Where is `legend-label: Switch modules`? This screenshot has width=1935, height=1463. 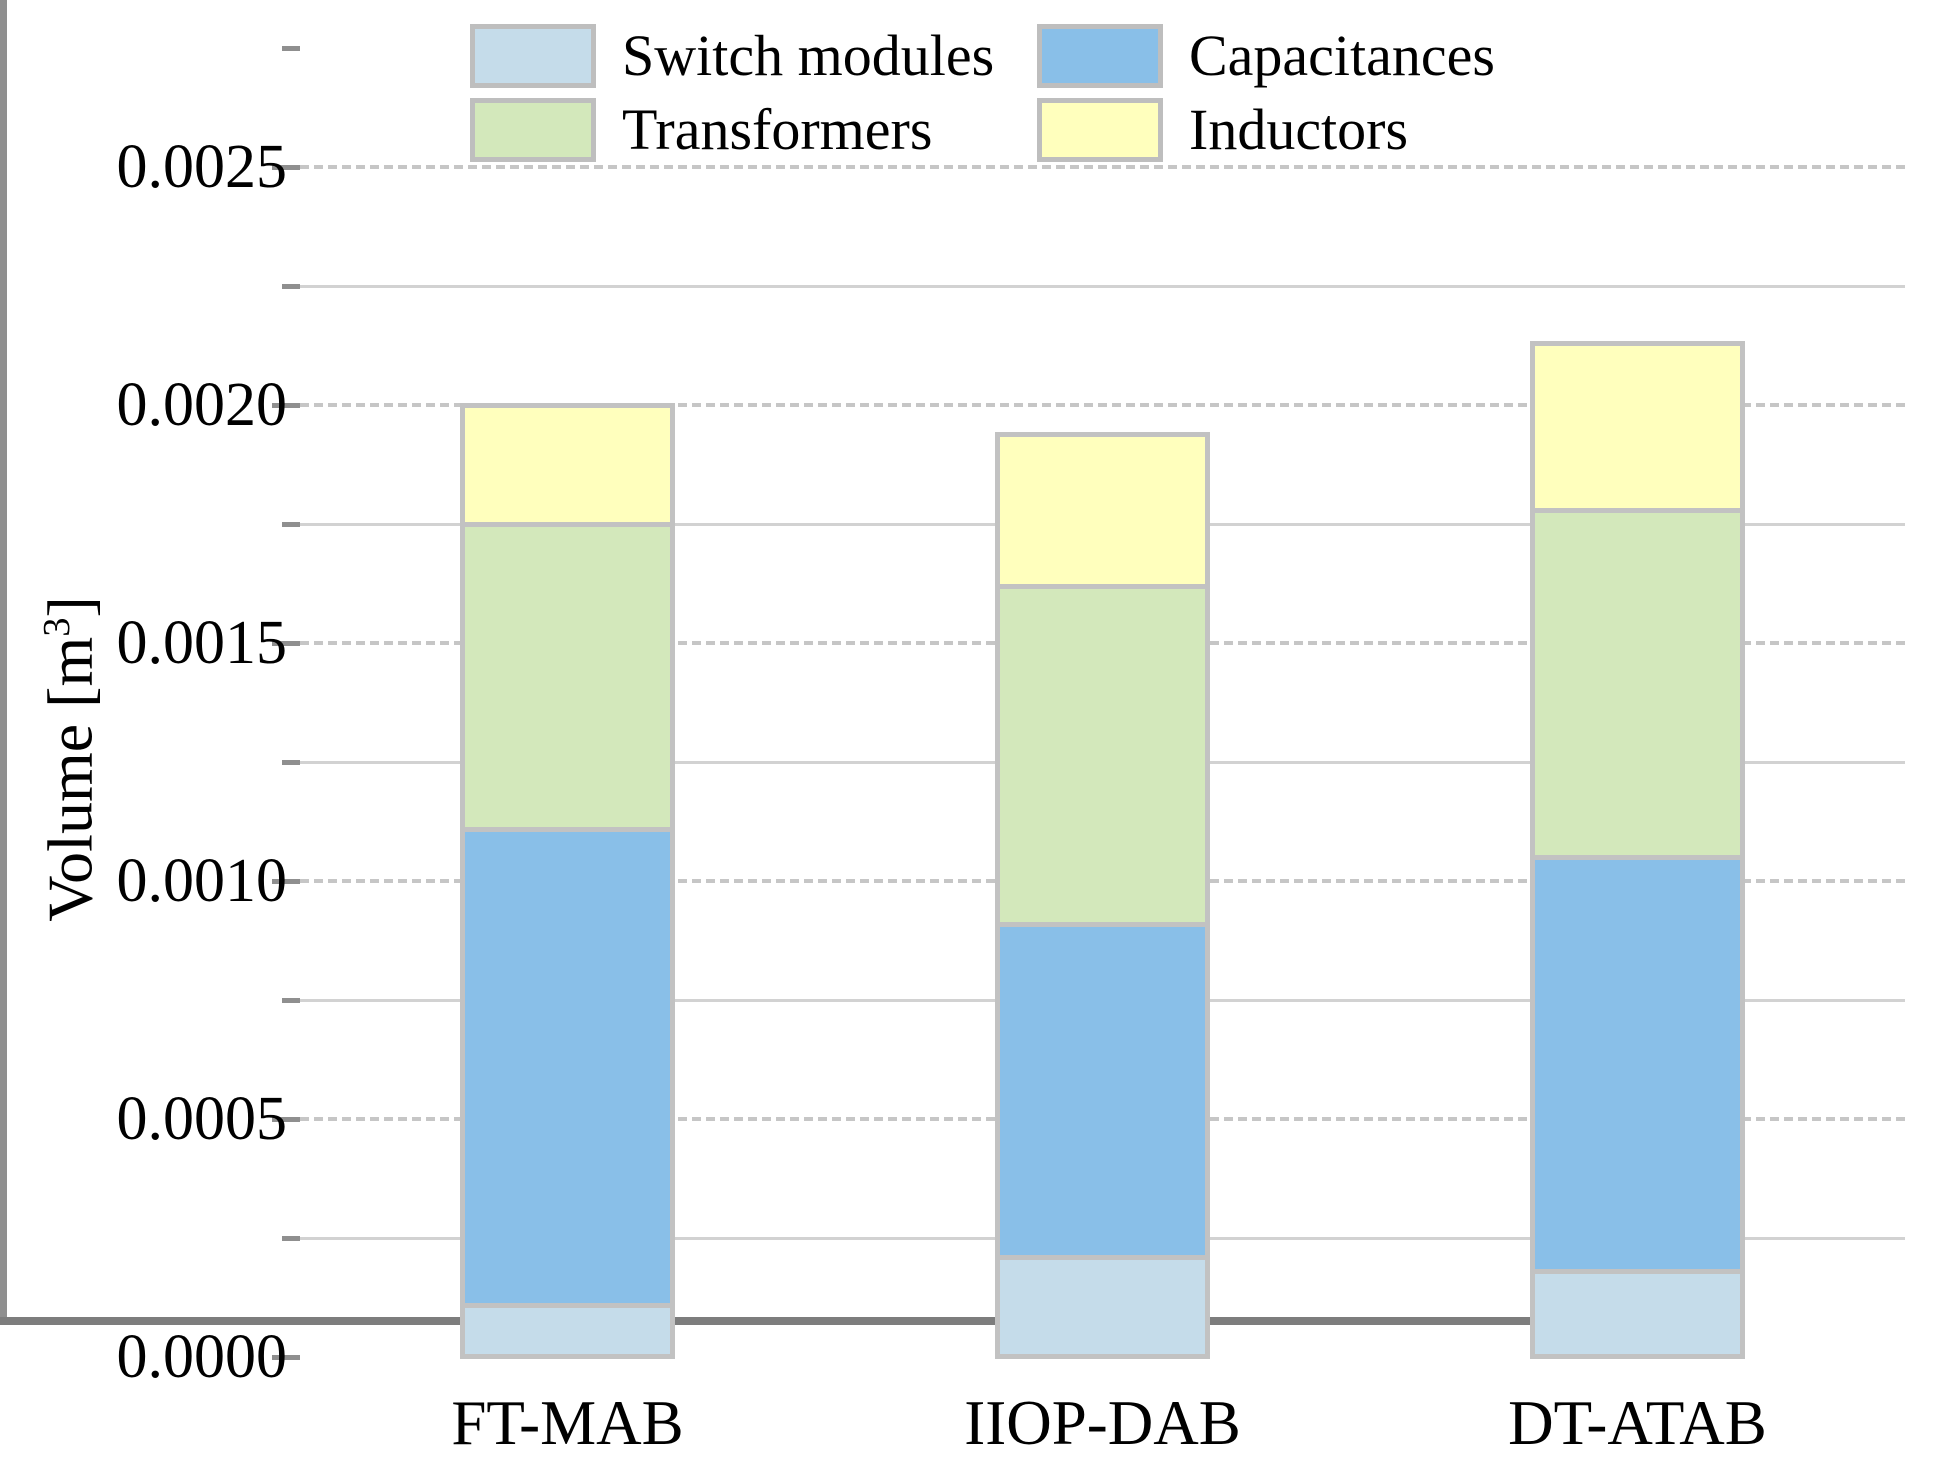 legend-label: Switch modules is located at coordinates (808, 55).